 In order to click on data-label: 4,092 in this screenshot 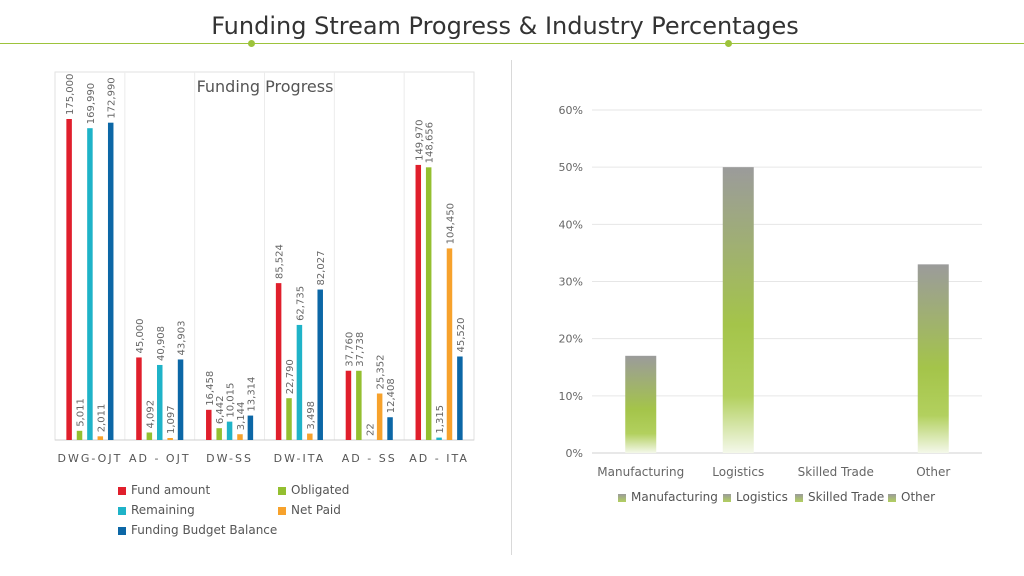, I will do `click(150, 414)`.